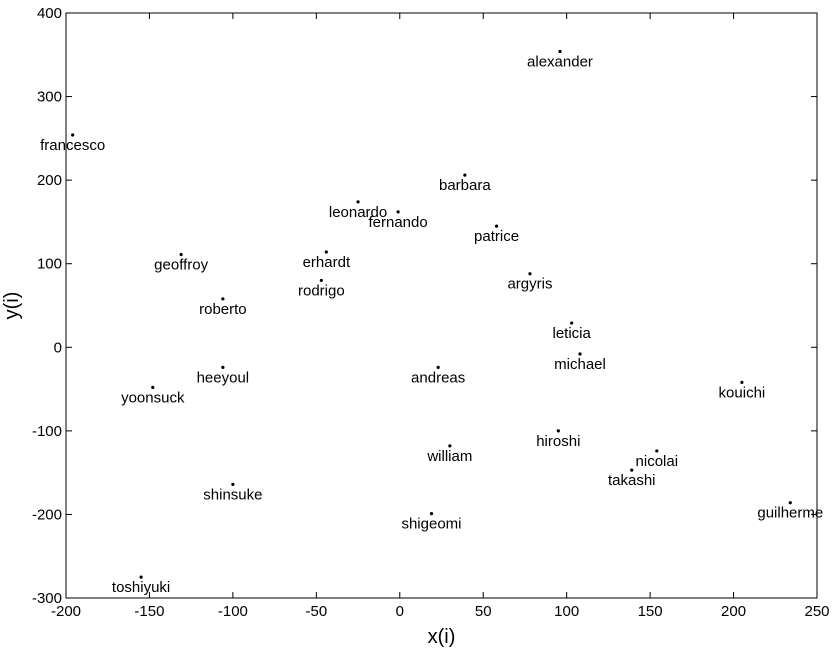 This screenshot has width=833, height=651. I want to click on point-label: takashi, so click(632, 480).